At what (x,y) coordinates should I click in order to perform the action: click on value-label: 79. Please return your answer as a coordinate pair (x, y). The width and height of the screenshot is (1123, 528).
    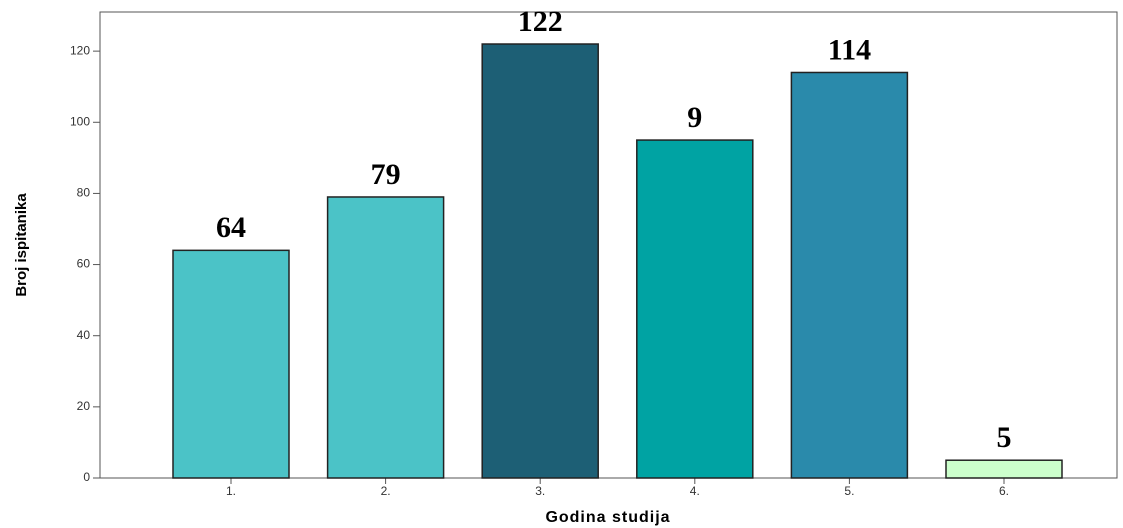
    Looking at the image, I should click on (386, 174).